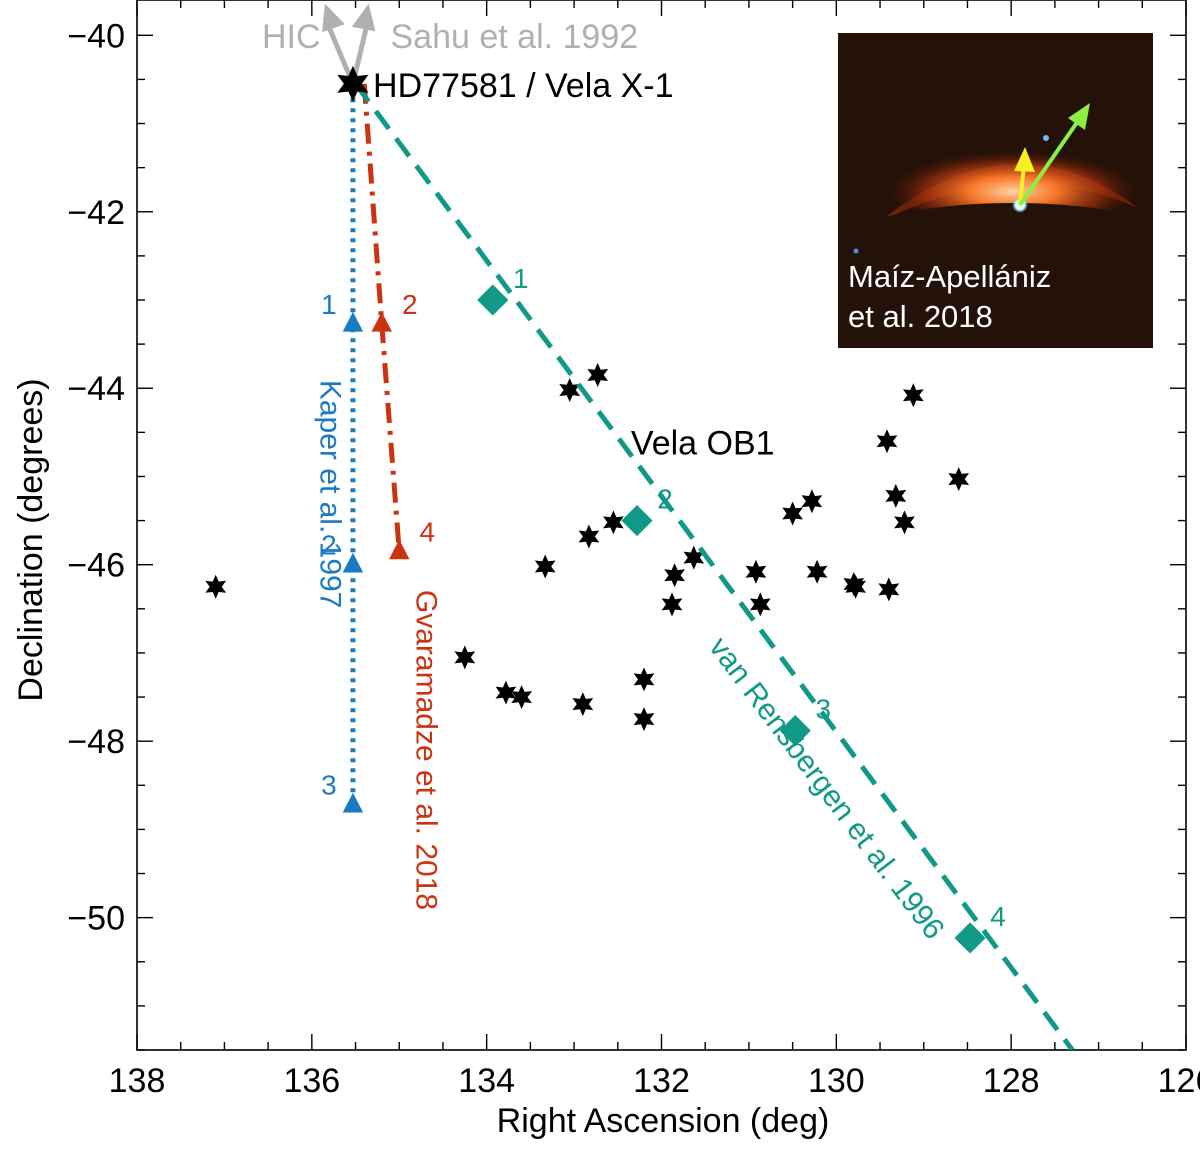 This screenshot has height=1152, width=1200. Describe the element at coordinates (486, 1081) in the screenshot. I see `x-tick-label: 134` at that location.